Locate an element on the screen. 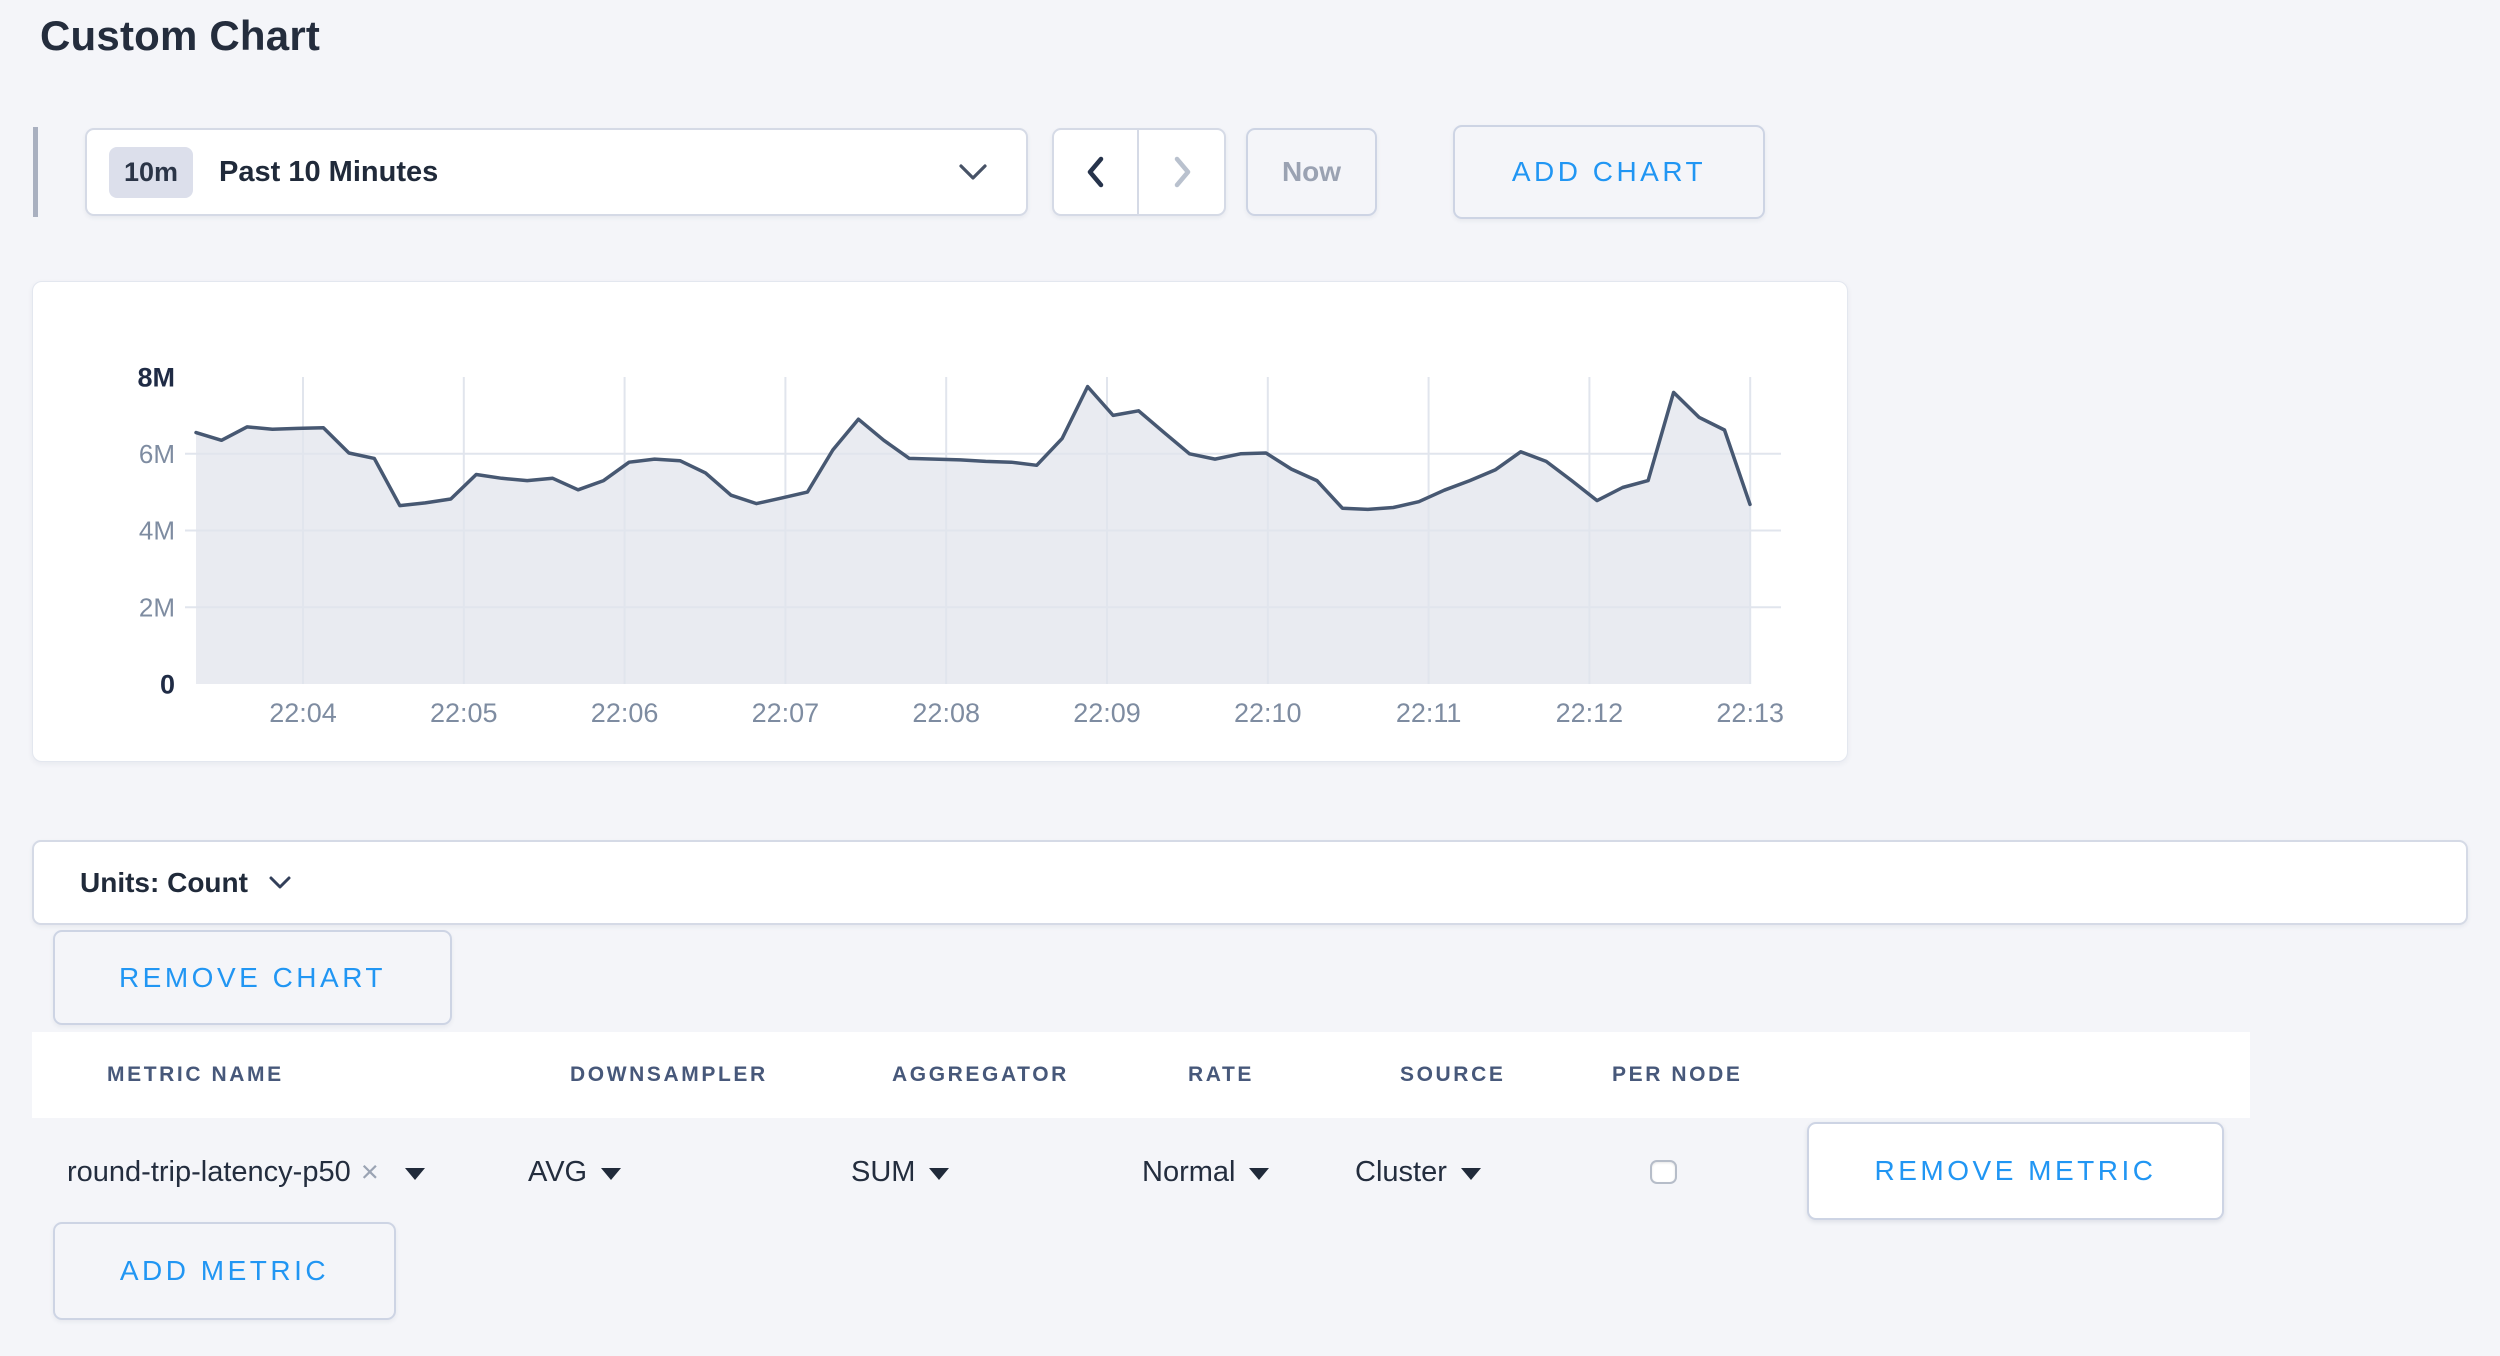  rate-dropdown: Normal is located at coordinates (1206, 1172).